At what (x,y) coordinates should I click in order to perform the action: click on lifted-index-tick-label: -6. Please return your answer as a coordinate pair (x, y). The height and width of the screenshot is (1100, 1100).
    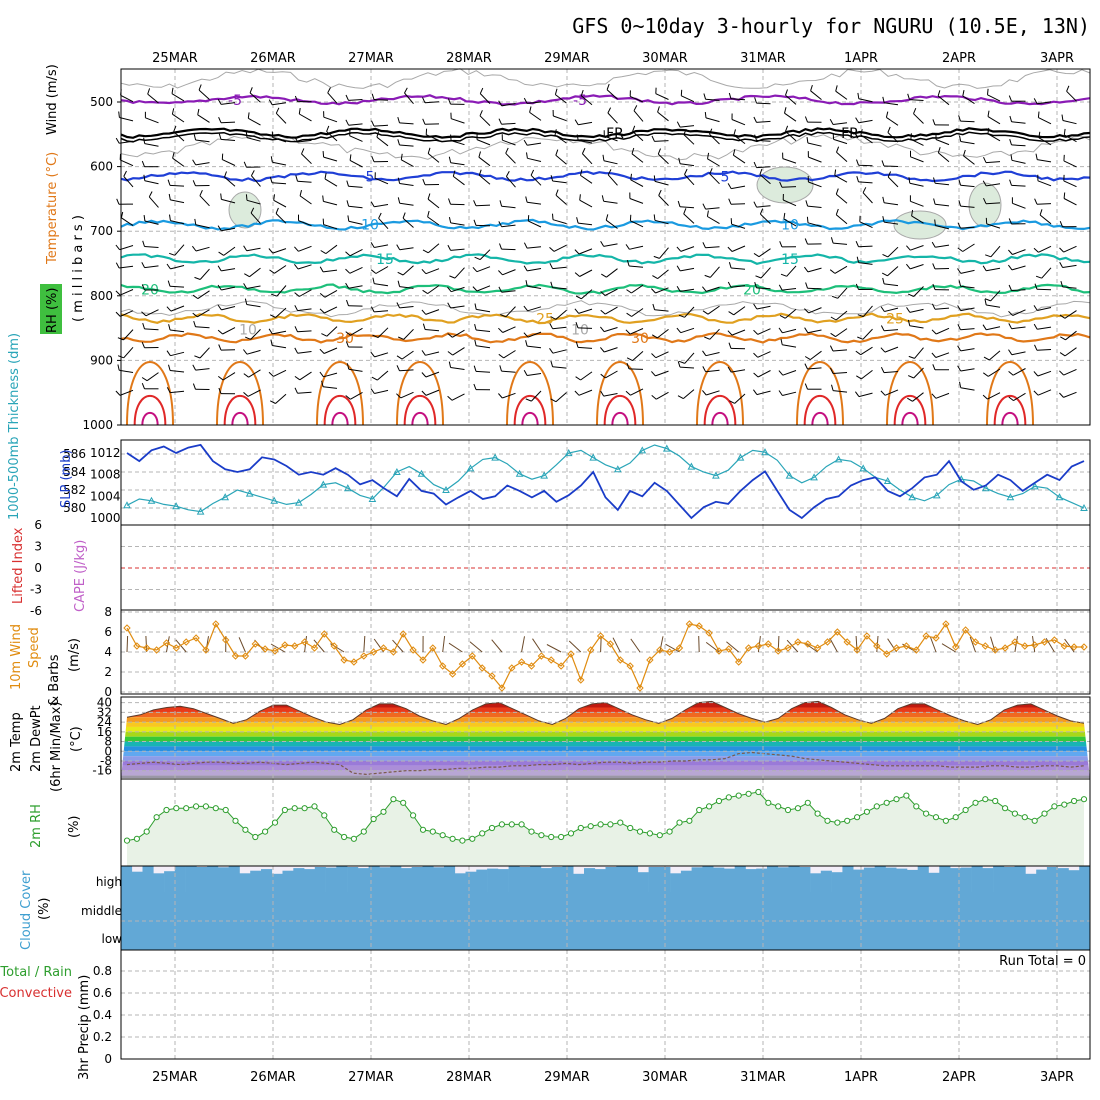
    Looking at the image, I should click on (36, 611).